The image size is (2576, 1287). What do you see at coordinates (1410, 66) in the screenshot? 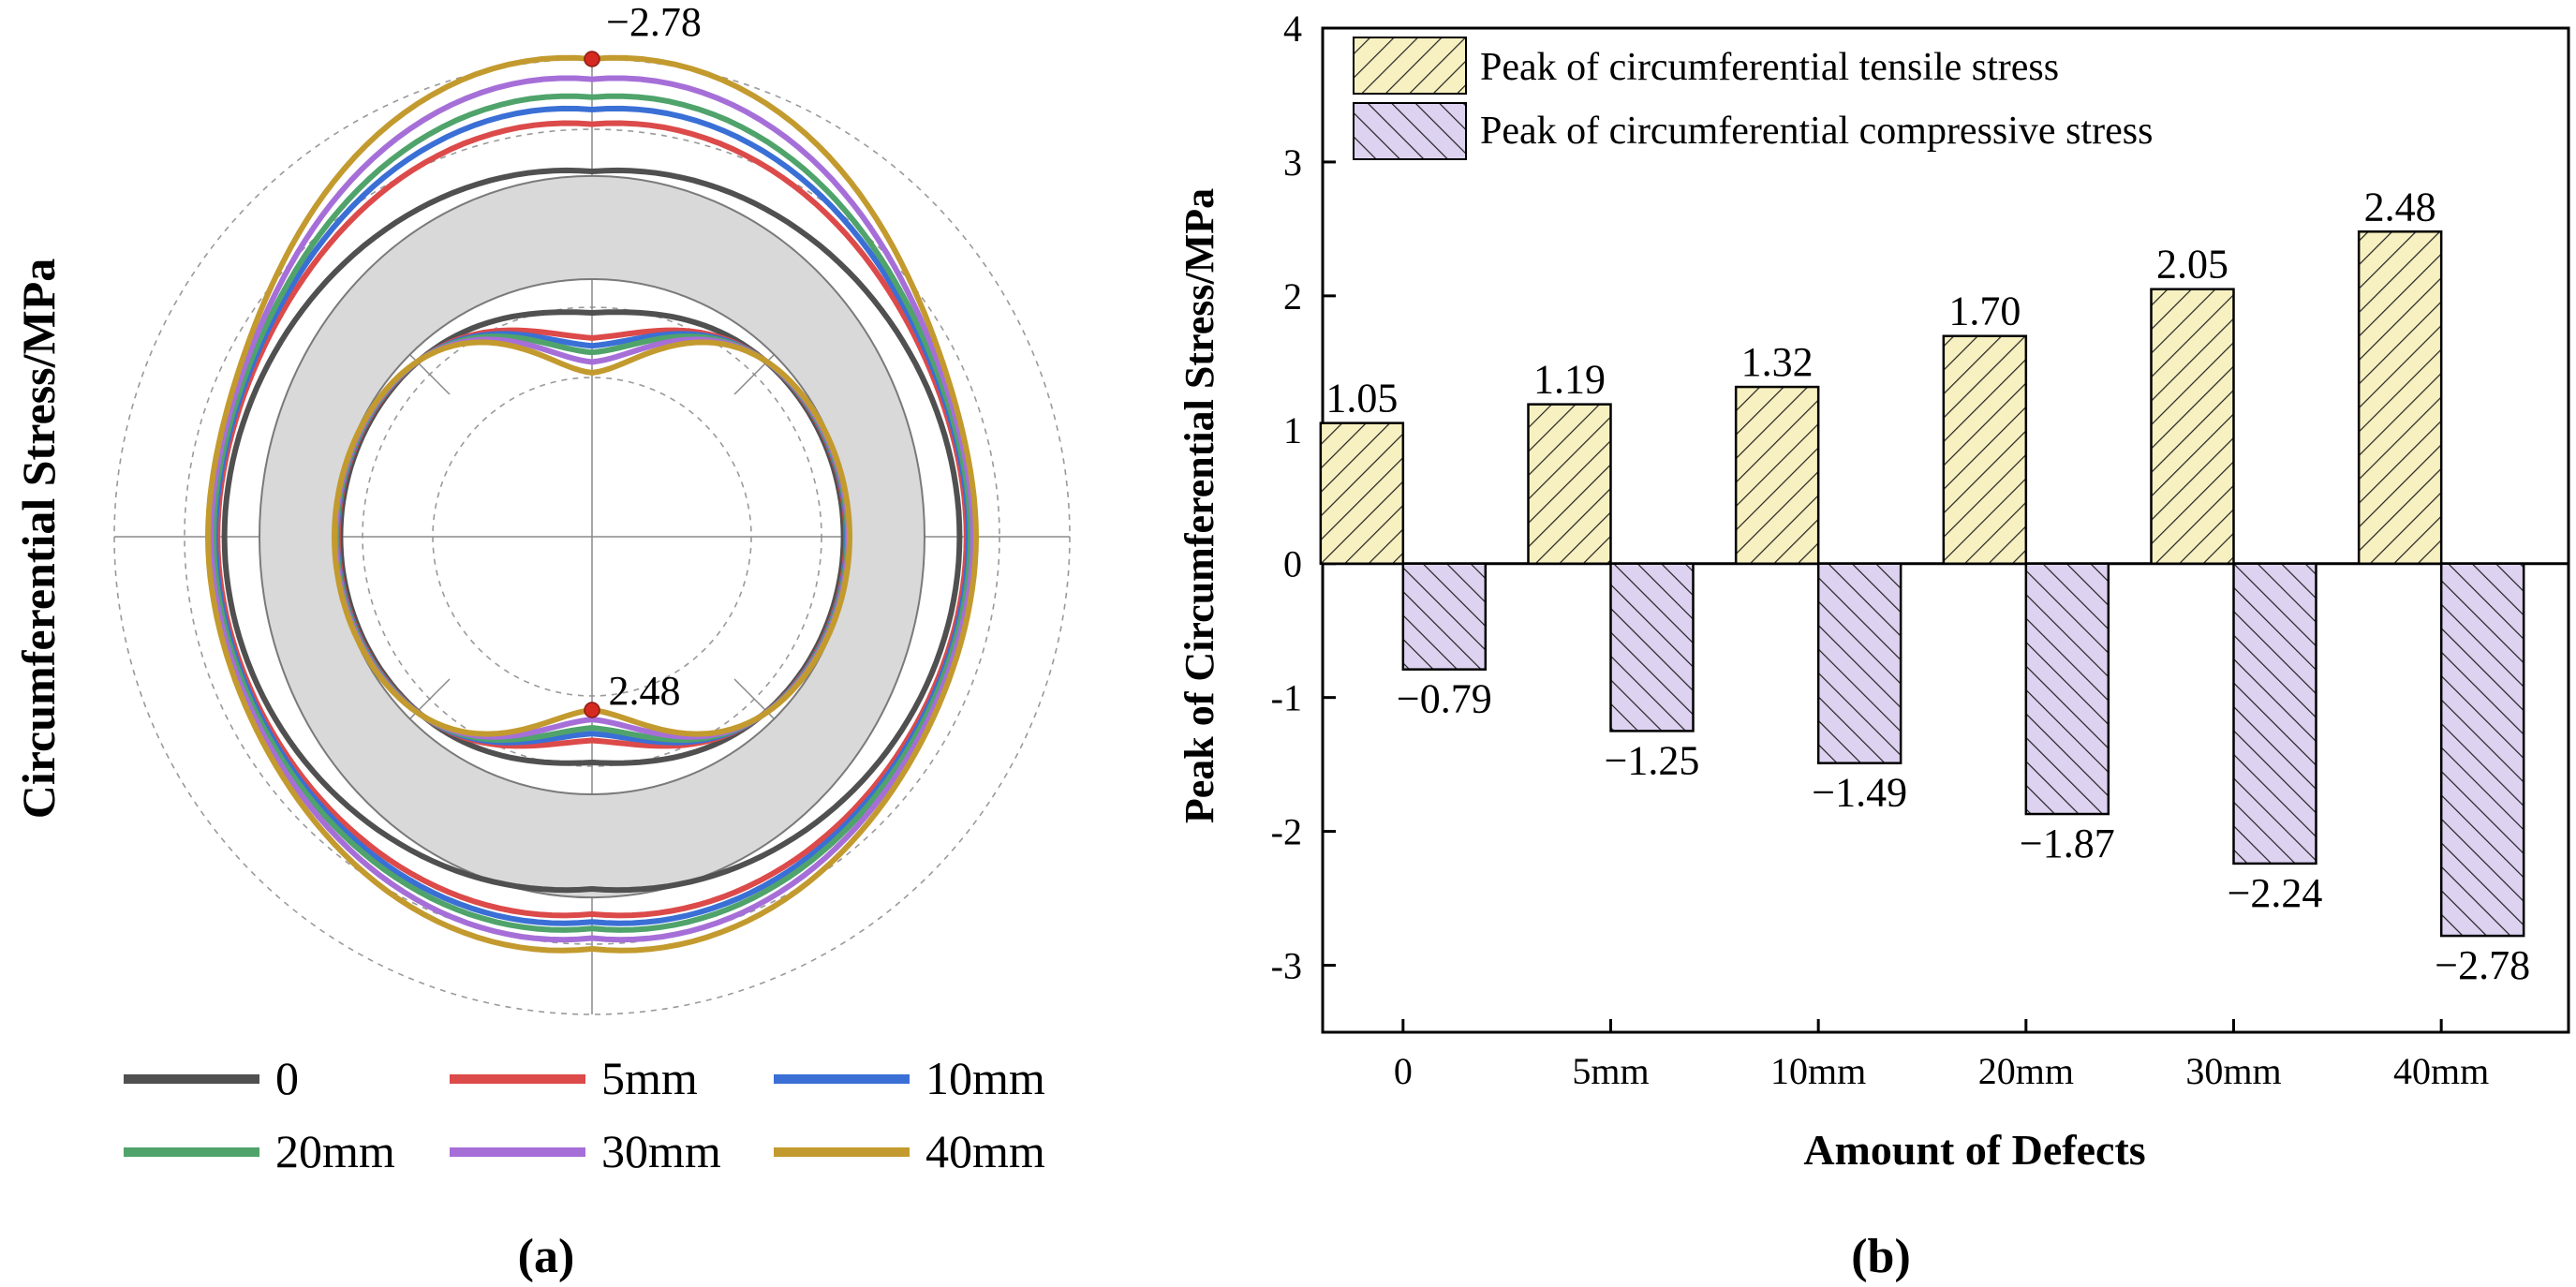
I see `legend-swatch-tensile` at bounding box center [1410, 66].